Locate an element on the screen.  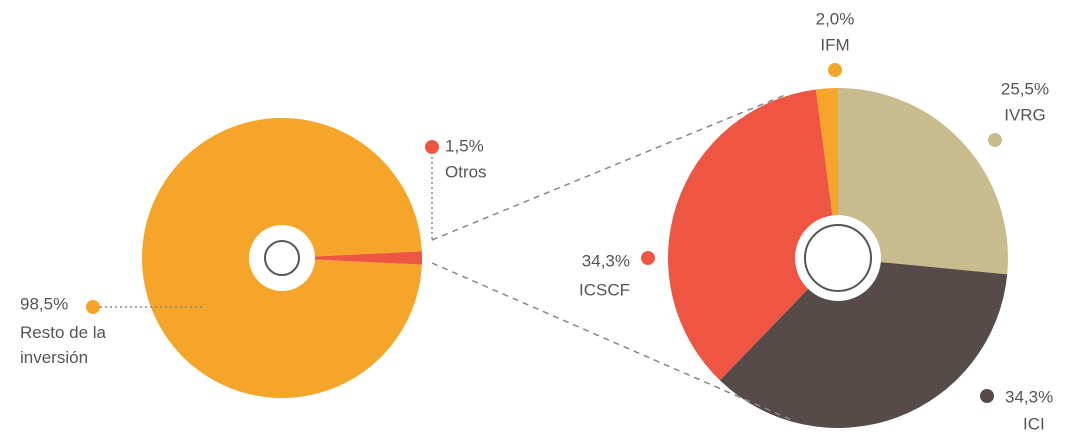
category-label: ICSCF is located at coordinates (604, 289).